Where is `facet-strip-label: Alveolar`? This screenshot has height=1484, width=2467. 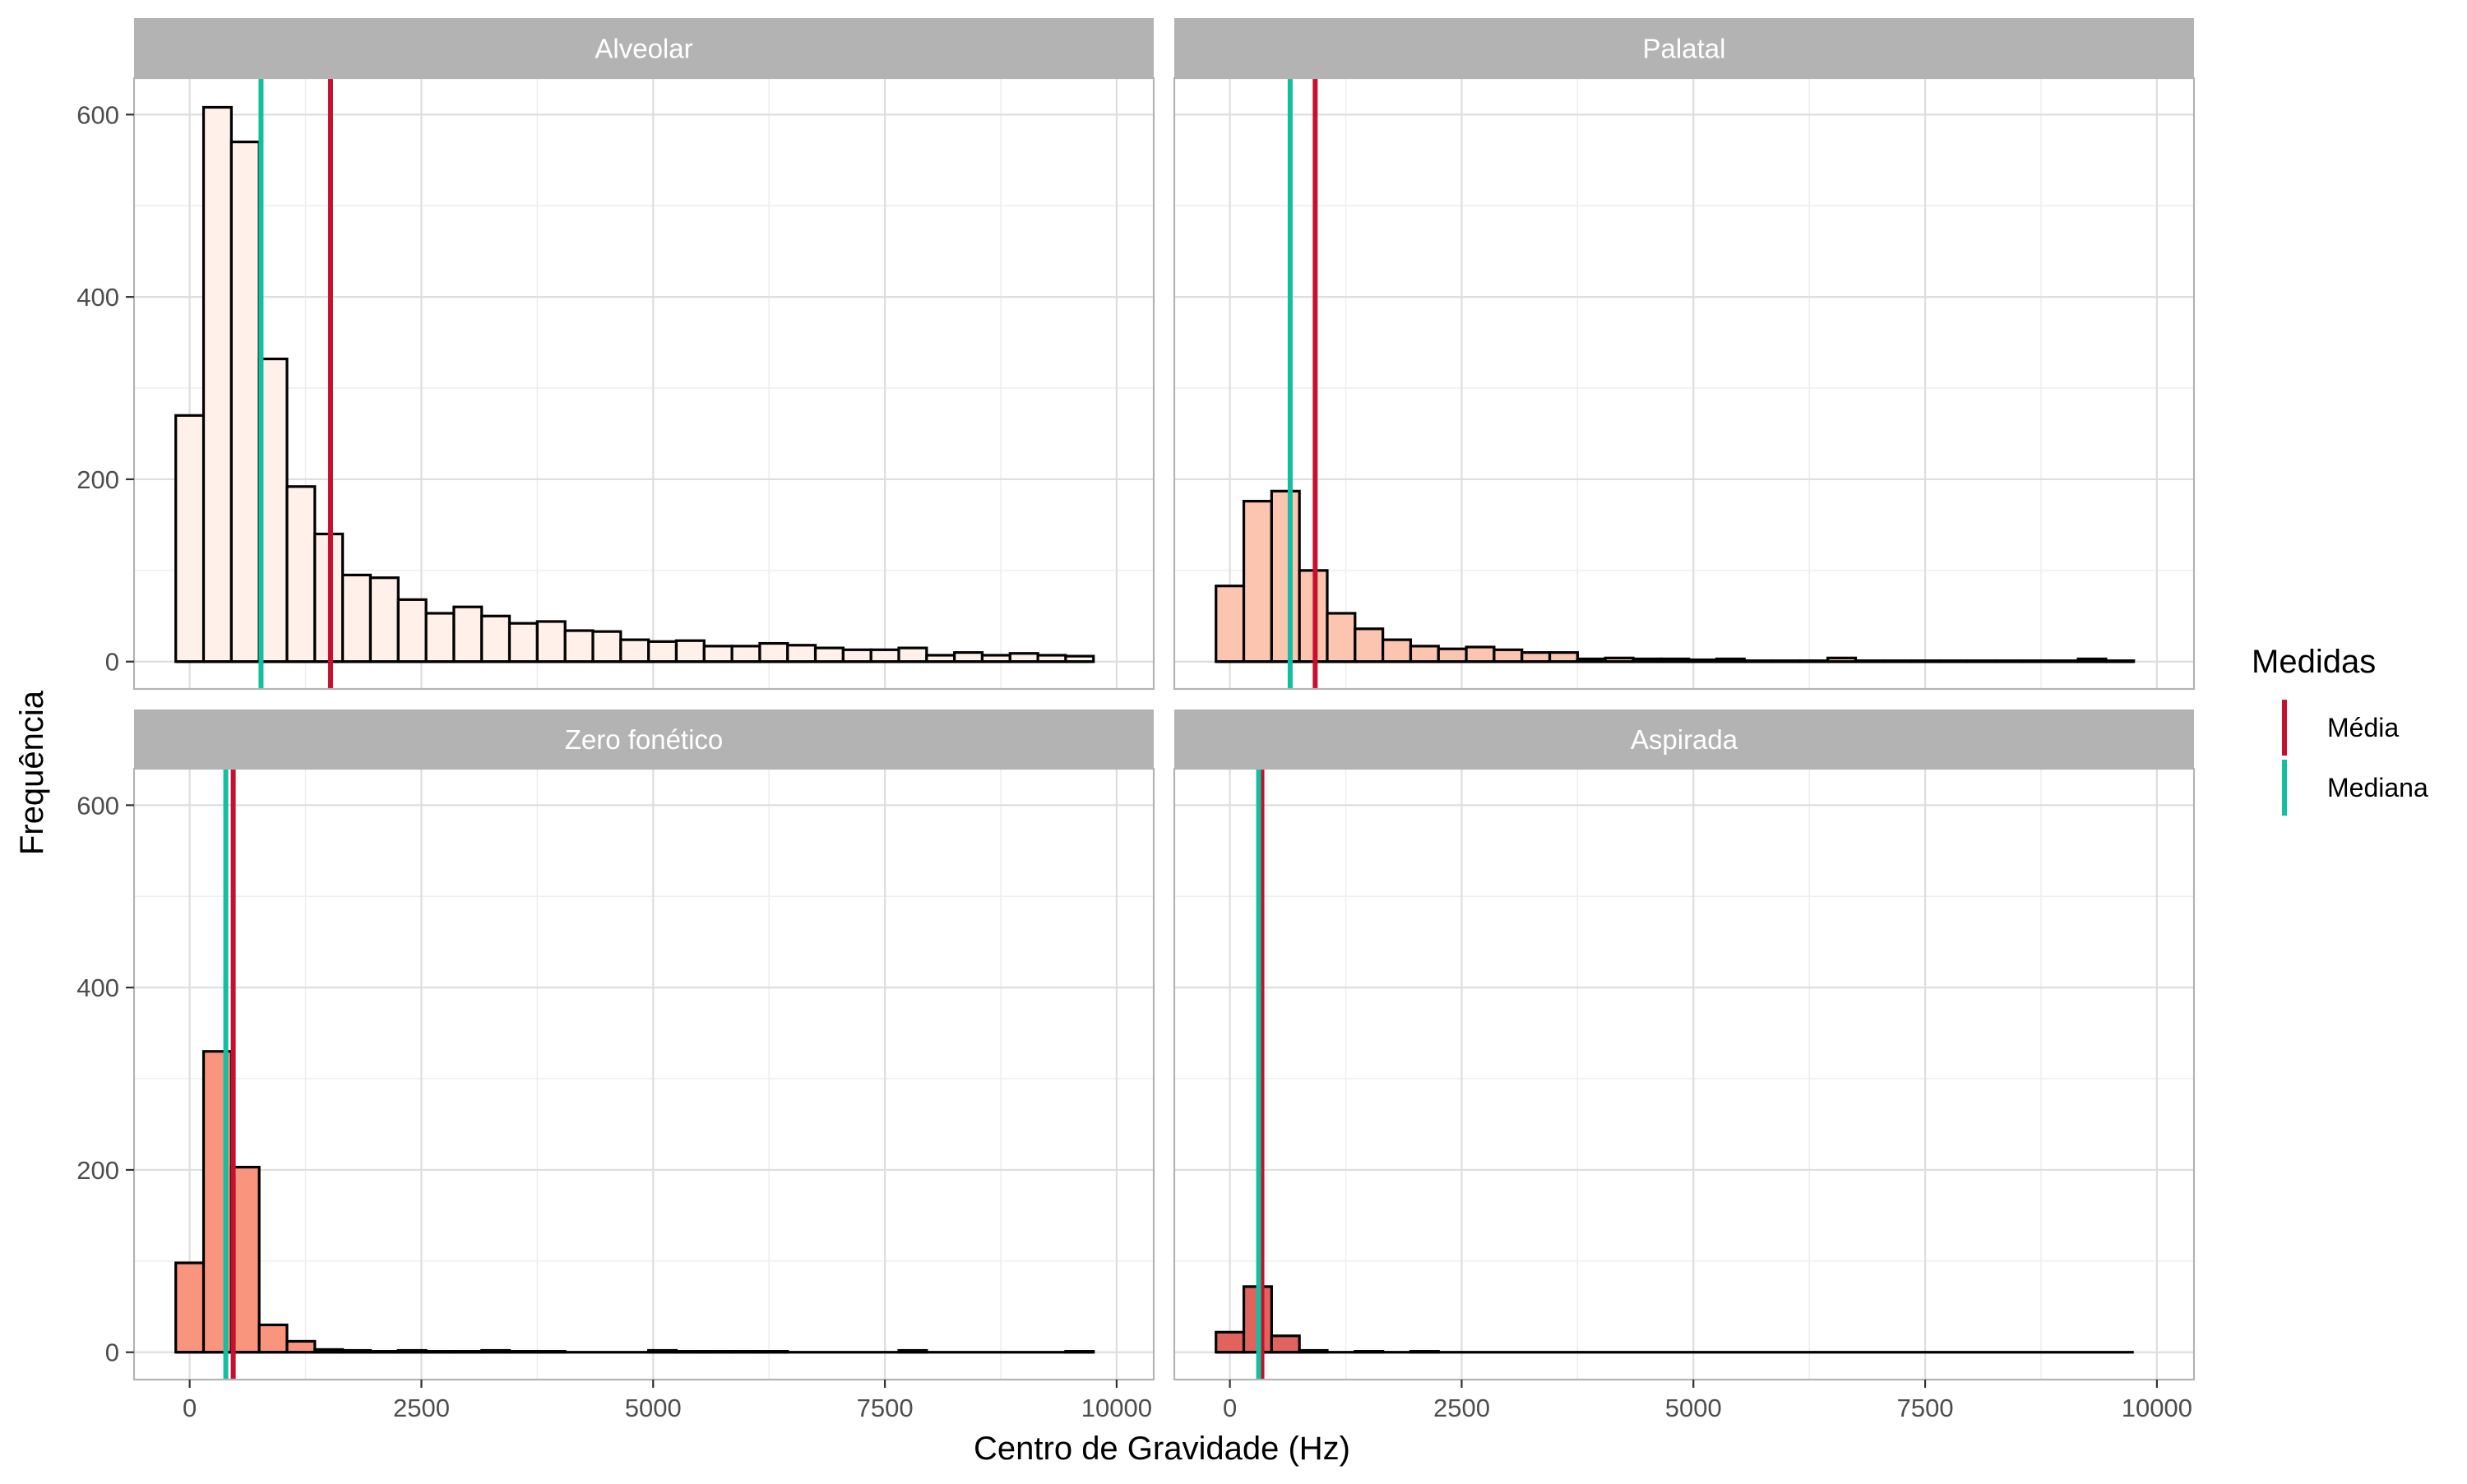 facet-strip-label: Alveolar is located at coordinates (643, 49).